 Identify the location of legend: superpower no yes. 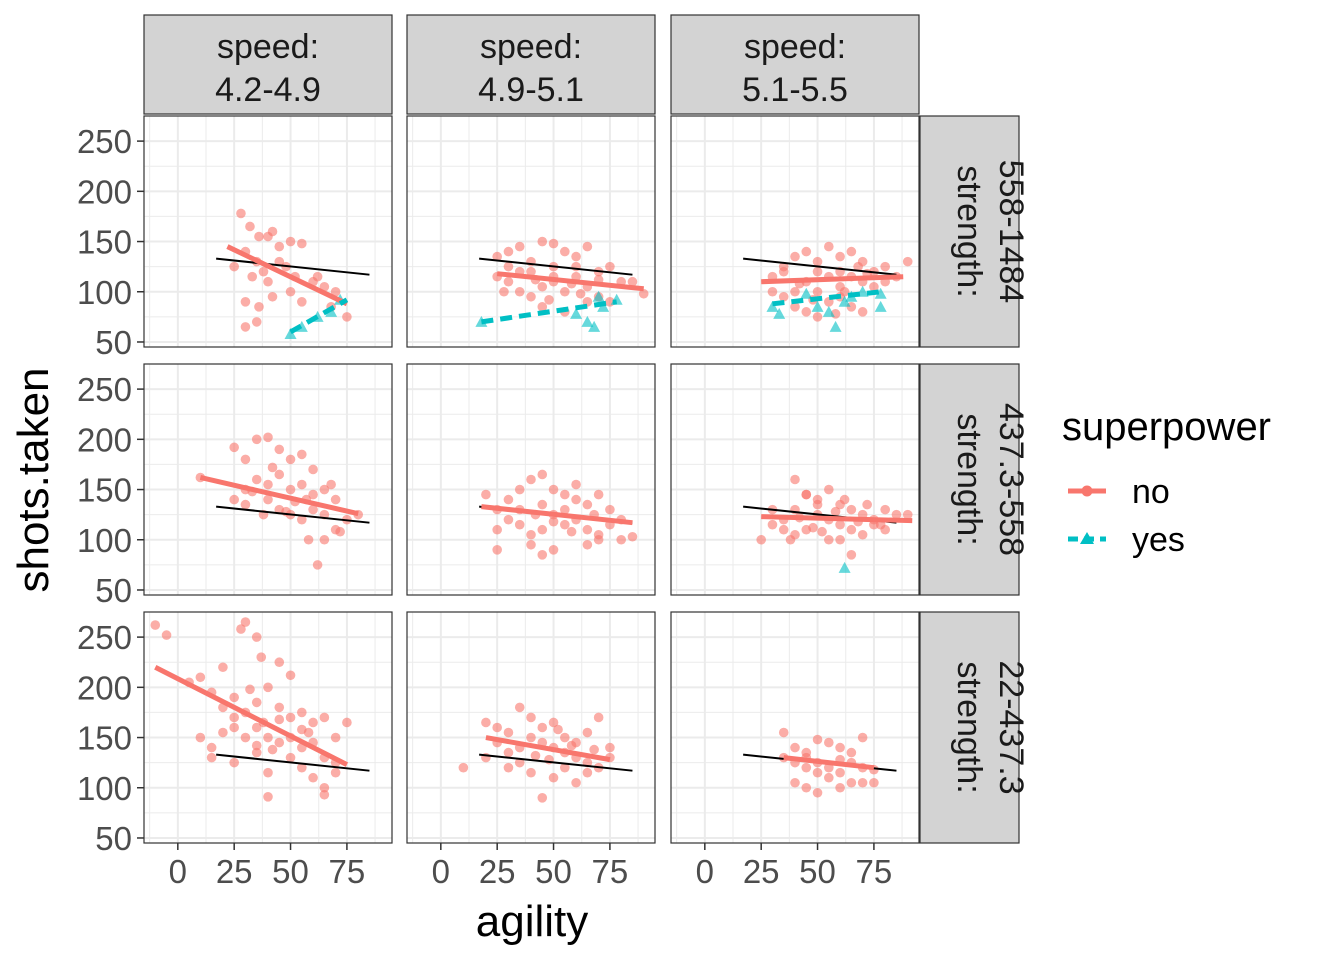
(1166, 482).